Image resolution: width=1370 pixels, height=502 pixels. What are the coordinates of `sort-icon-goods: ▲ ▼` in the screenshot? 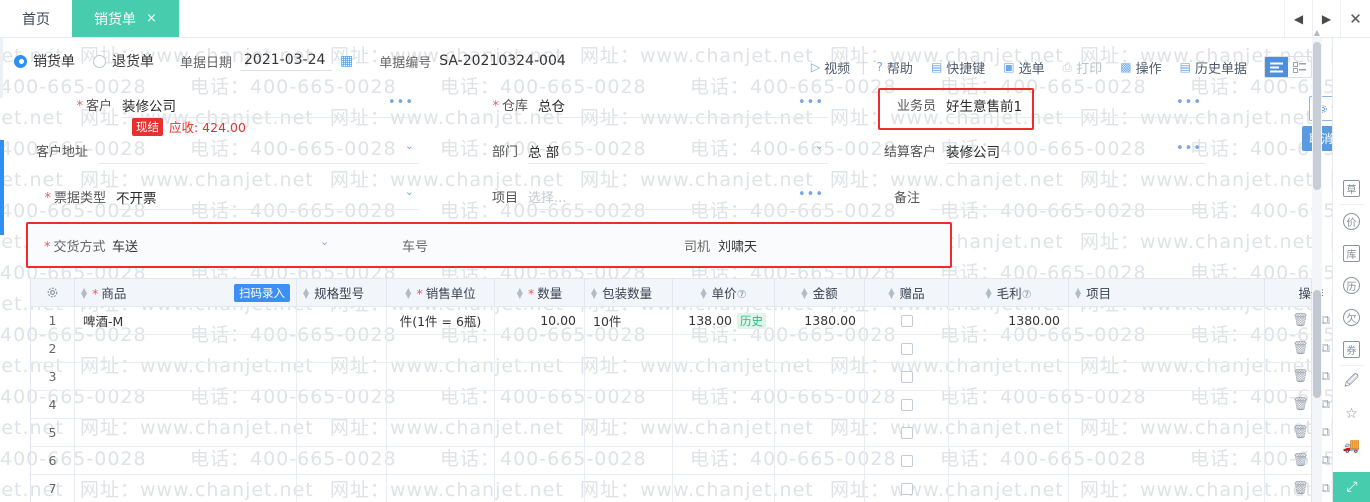 It's located at (84, 292).